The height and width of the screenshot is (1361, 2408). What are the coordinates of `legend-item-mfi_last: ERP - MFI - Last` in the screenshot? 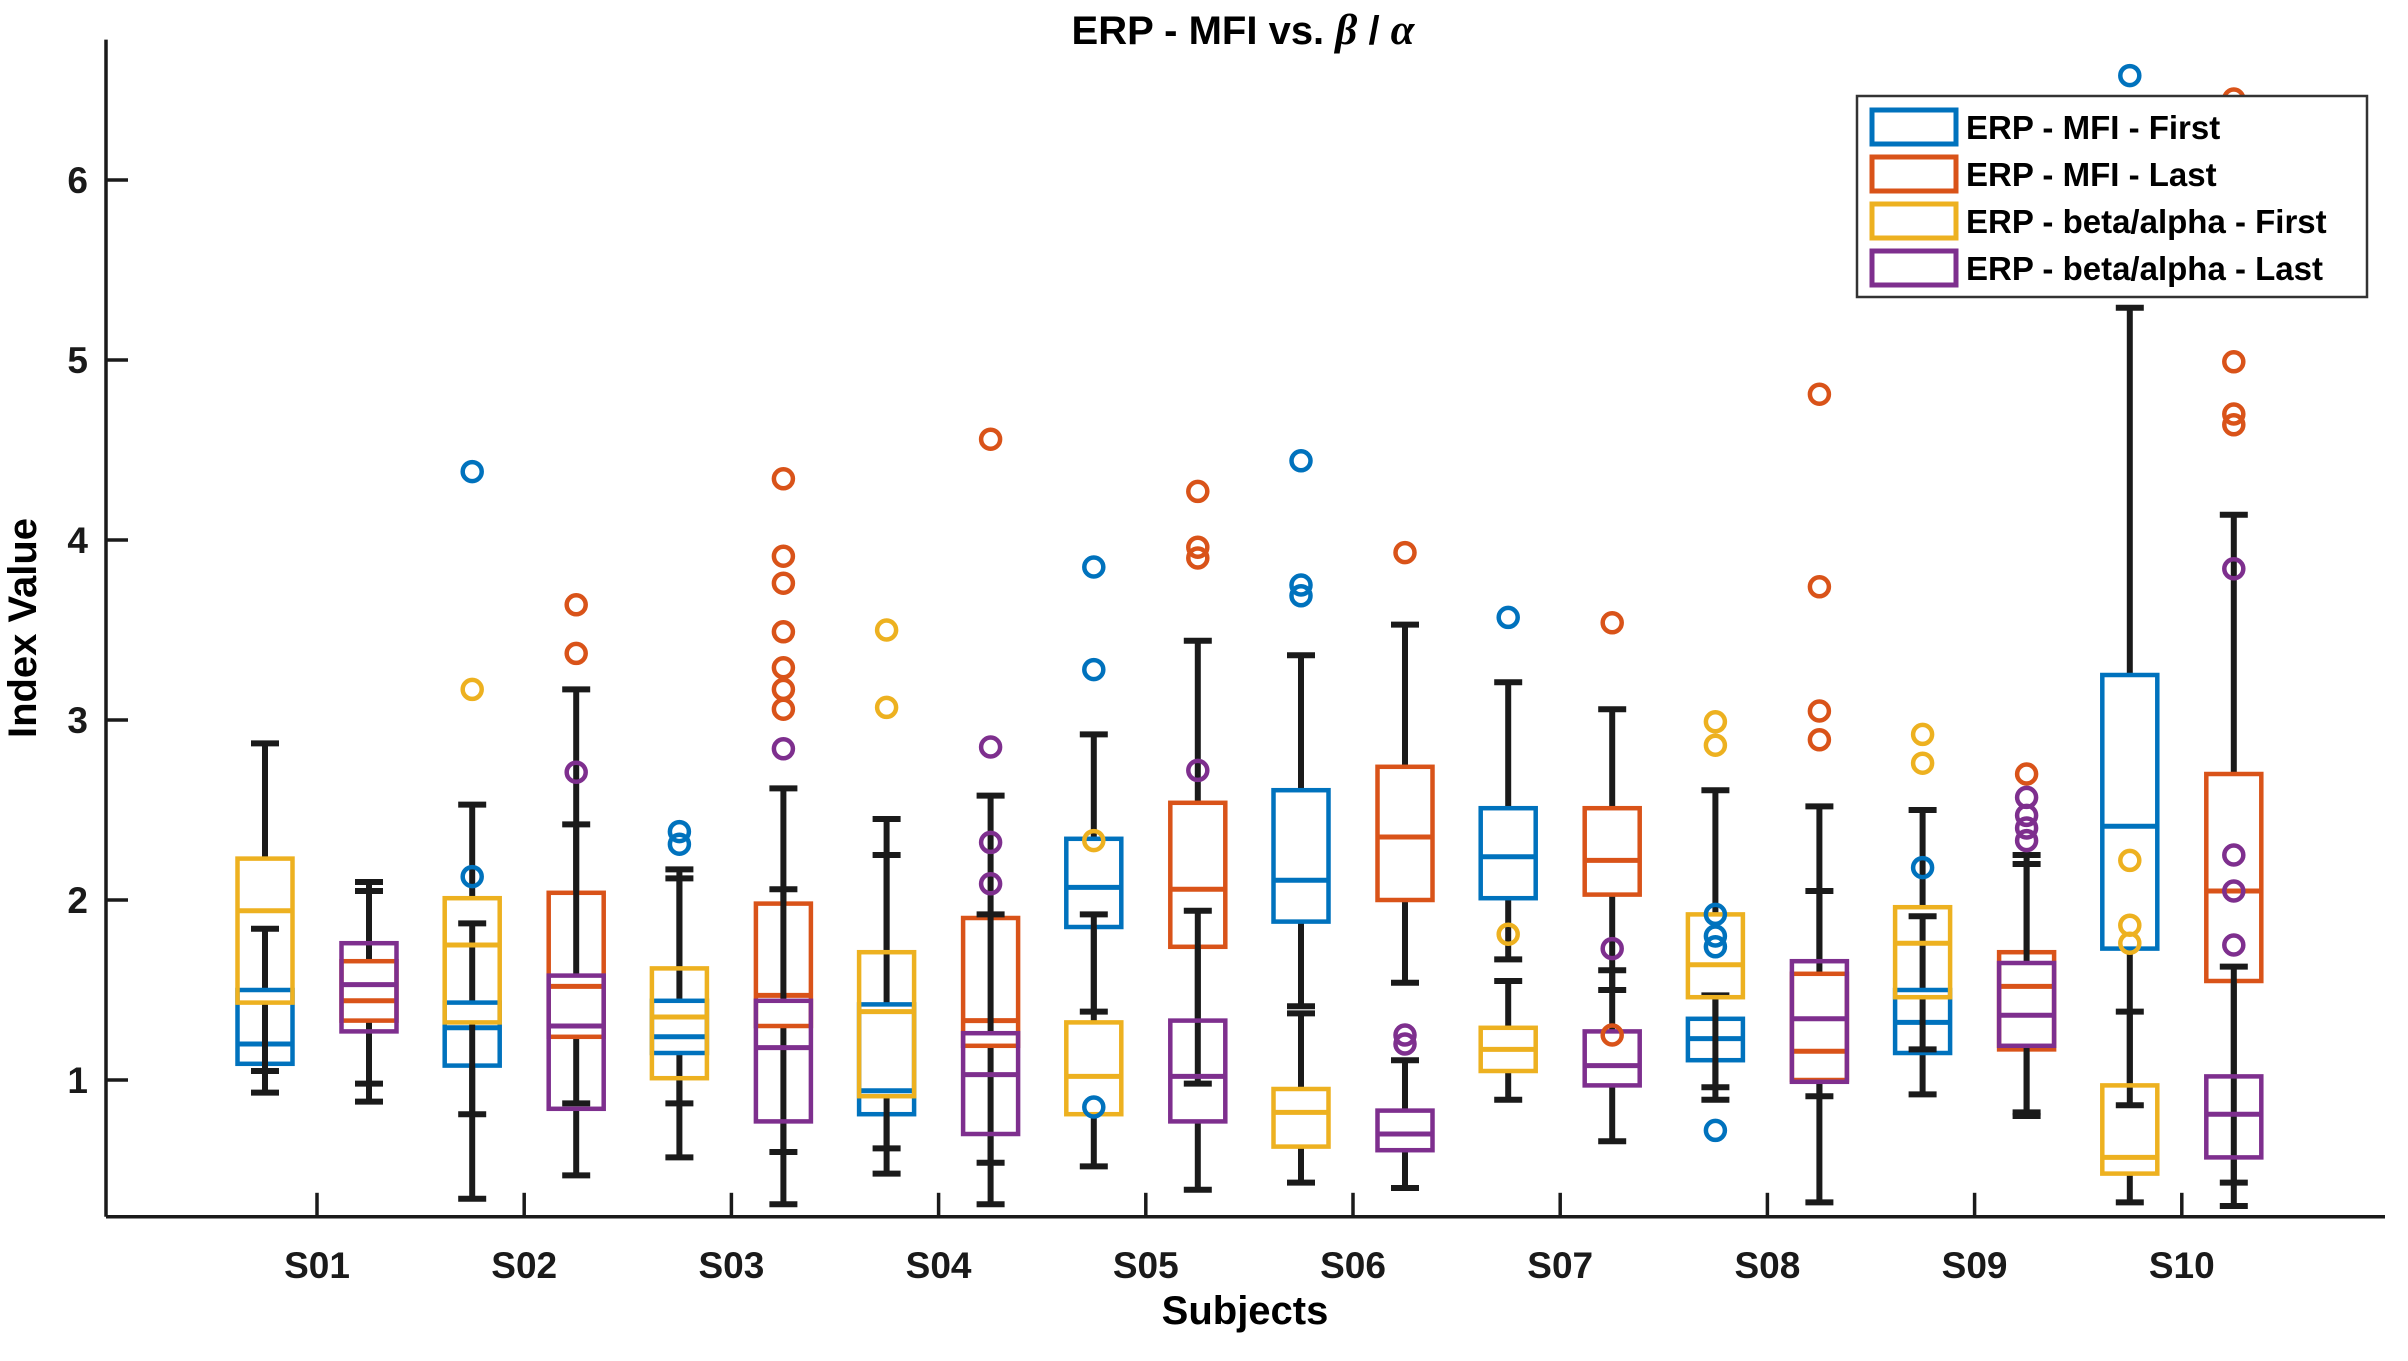 It's located at (2043, 174).